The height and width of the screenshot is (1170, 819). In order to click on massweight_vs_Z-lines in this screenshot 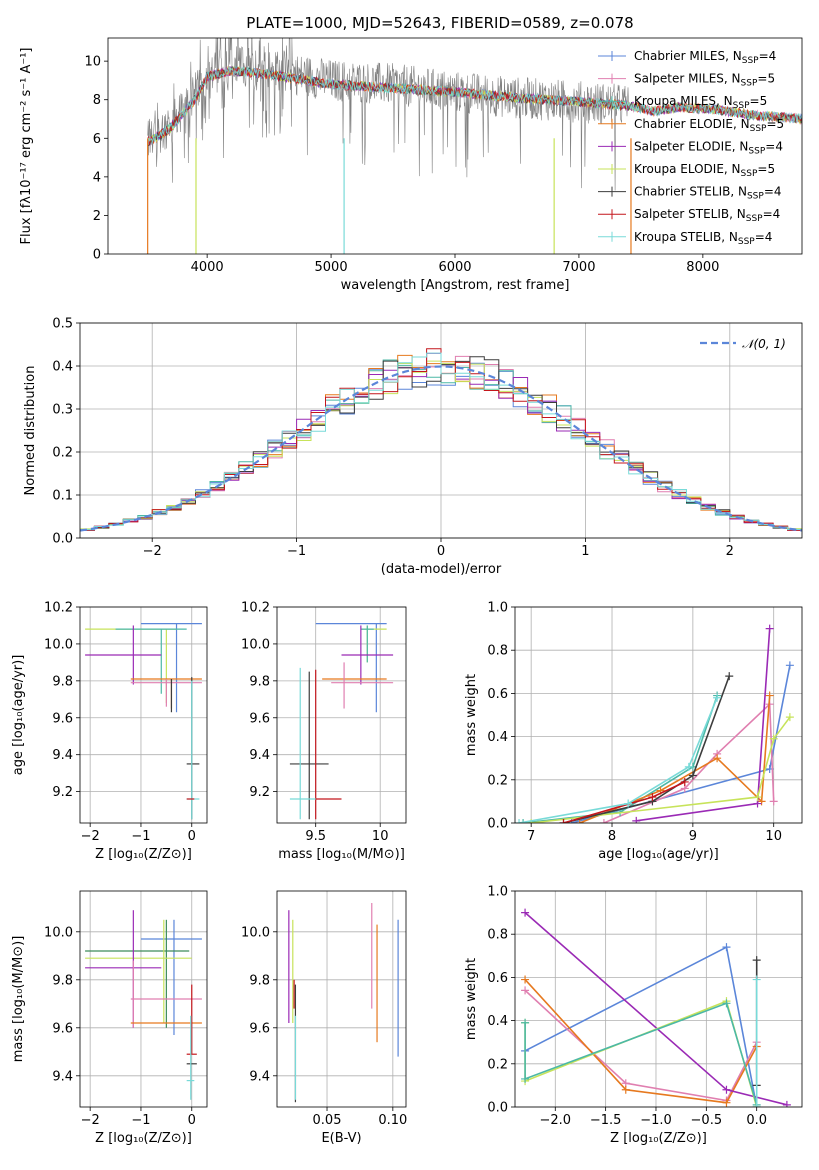, I will do `click(656, 1007)`.